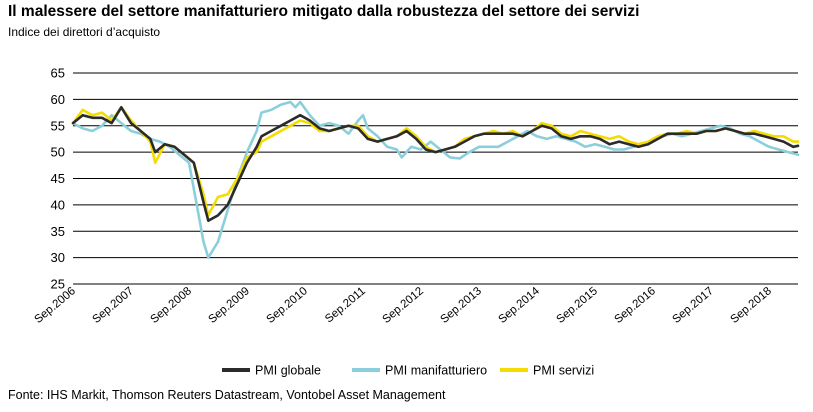 This screenshot has height=412, width=813. I want to click on y-axis-ticks: 25 30 35 40 45 50 55 60 65, so click(58, 179).